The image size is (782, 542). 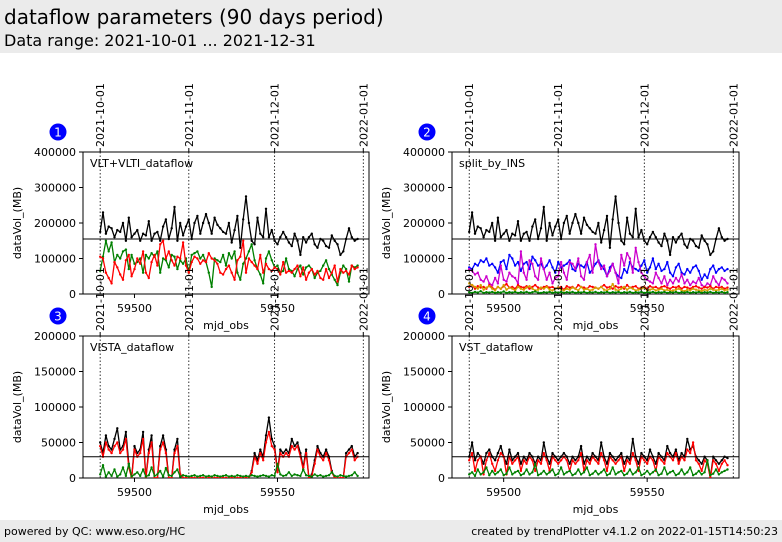 I want to click on series-points, so click(x=598, y=459).